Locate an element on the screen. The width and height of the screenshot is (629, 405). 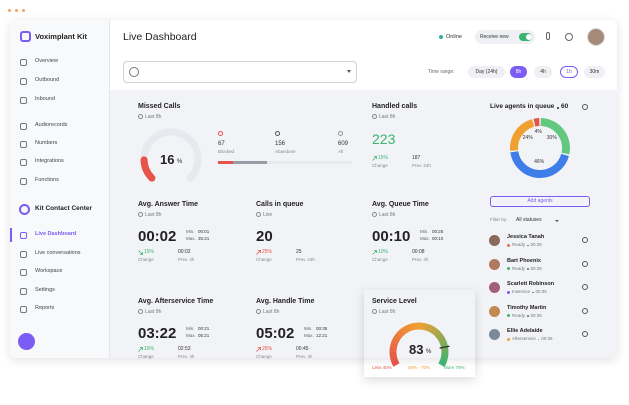
nav-item: Live Dashboard is located at coordinates (56, 234).